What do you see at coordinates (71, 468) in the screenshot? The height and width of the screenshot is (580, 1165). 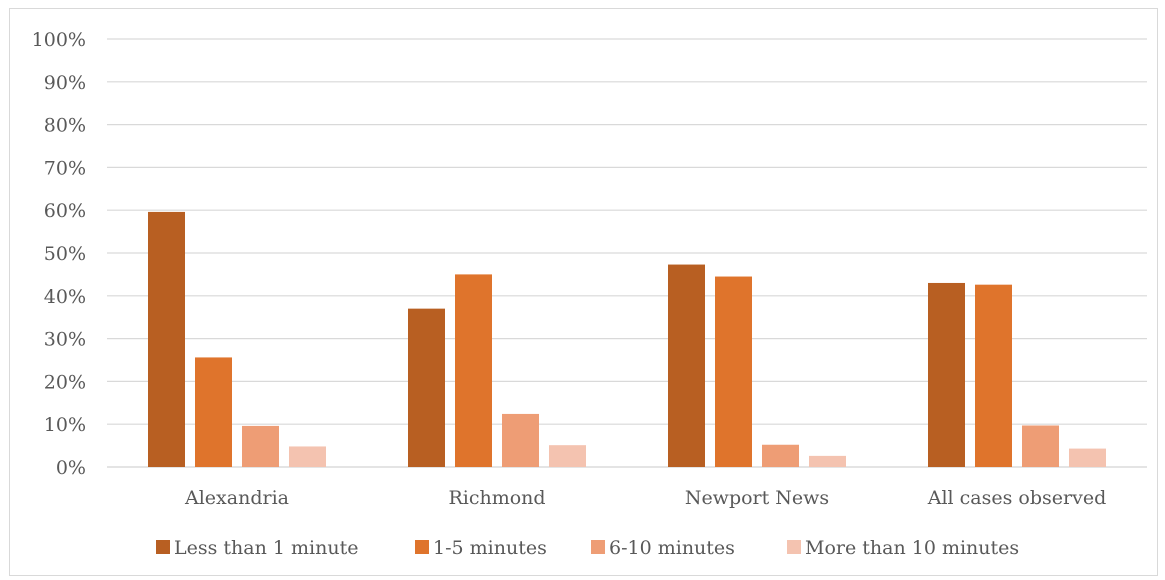 I see `y-tick-label: 0%` at bounding box center [71, 468].